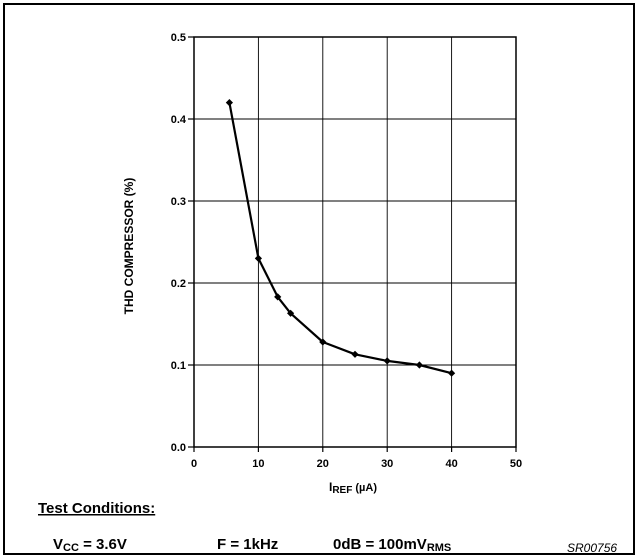 This screenshot has height=559, width=640. I want to click on x-tick-label: 10, so click(258, 464).